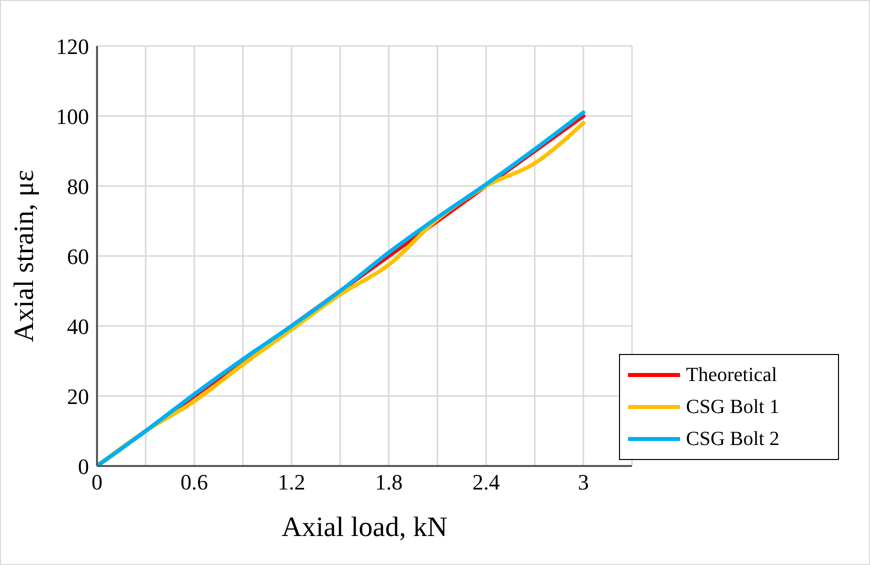  Describe the element at coordinates (292, 482) in the screenshot. I see `x-tick-label: 1.2` at that location.